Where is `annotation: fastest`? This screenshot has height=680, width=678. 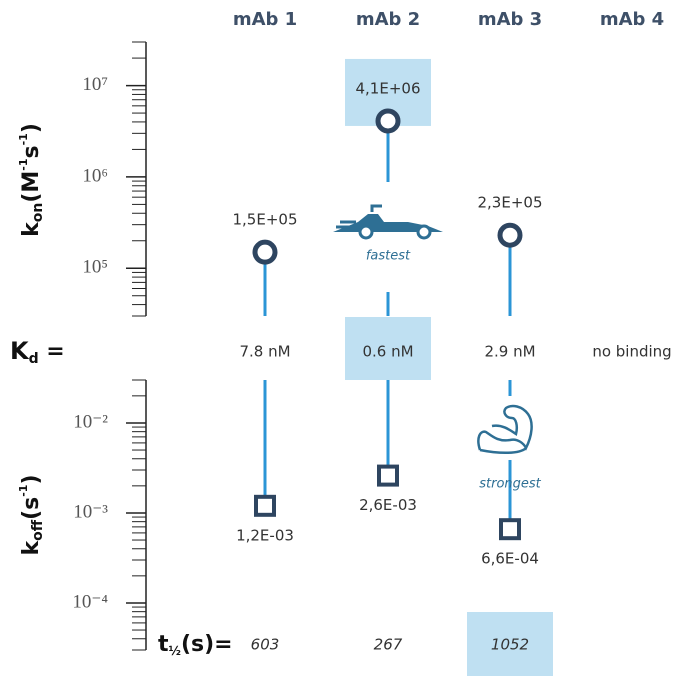
annotation: fastest is located at coordinates (388, 256).